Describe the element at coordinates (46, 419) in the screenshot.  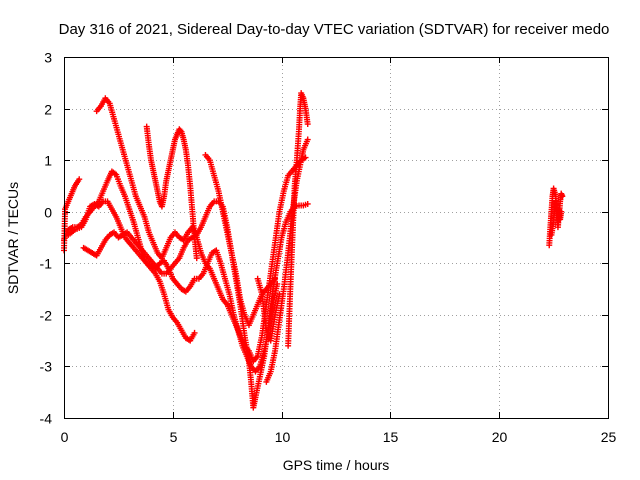
I see `y-tick-label: -4` at that location.